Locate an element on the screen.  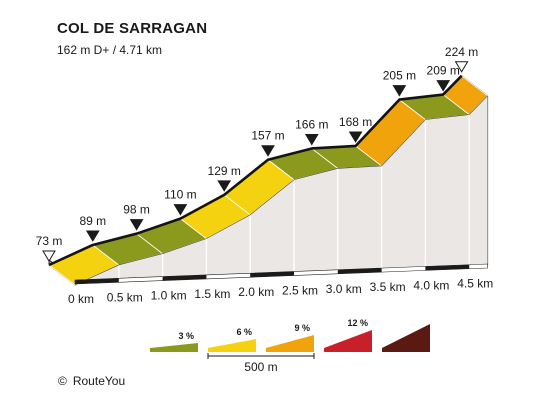
elevation-label: 224 m is located at coordinates (461, 52).